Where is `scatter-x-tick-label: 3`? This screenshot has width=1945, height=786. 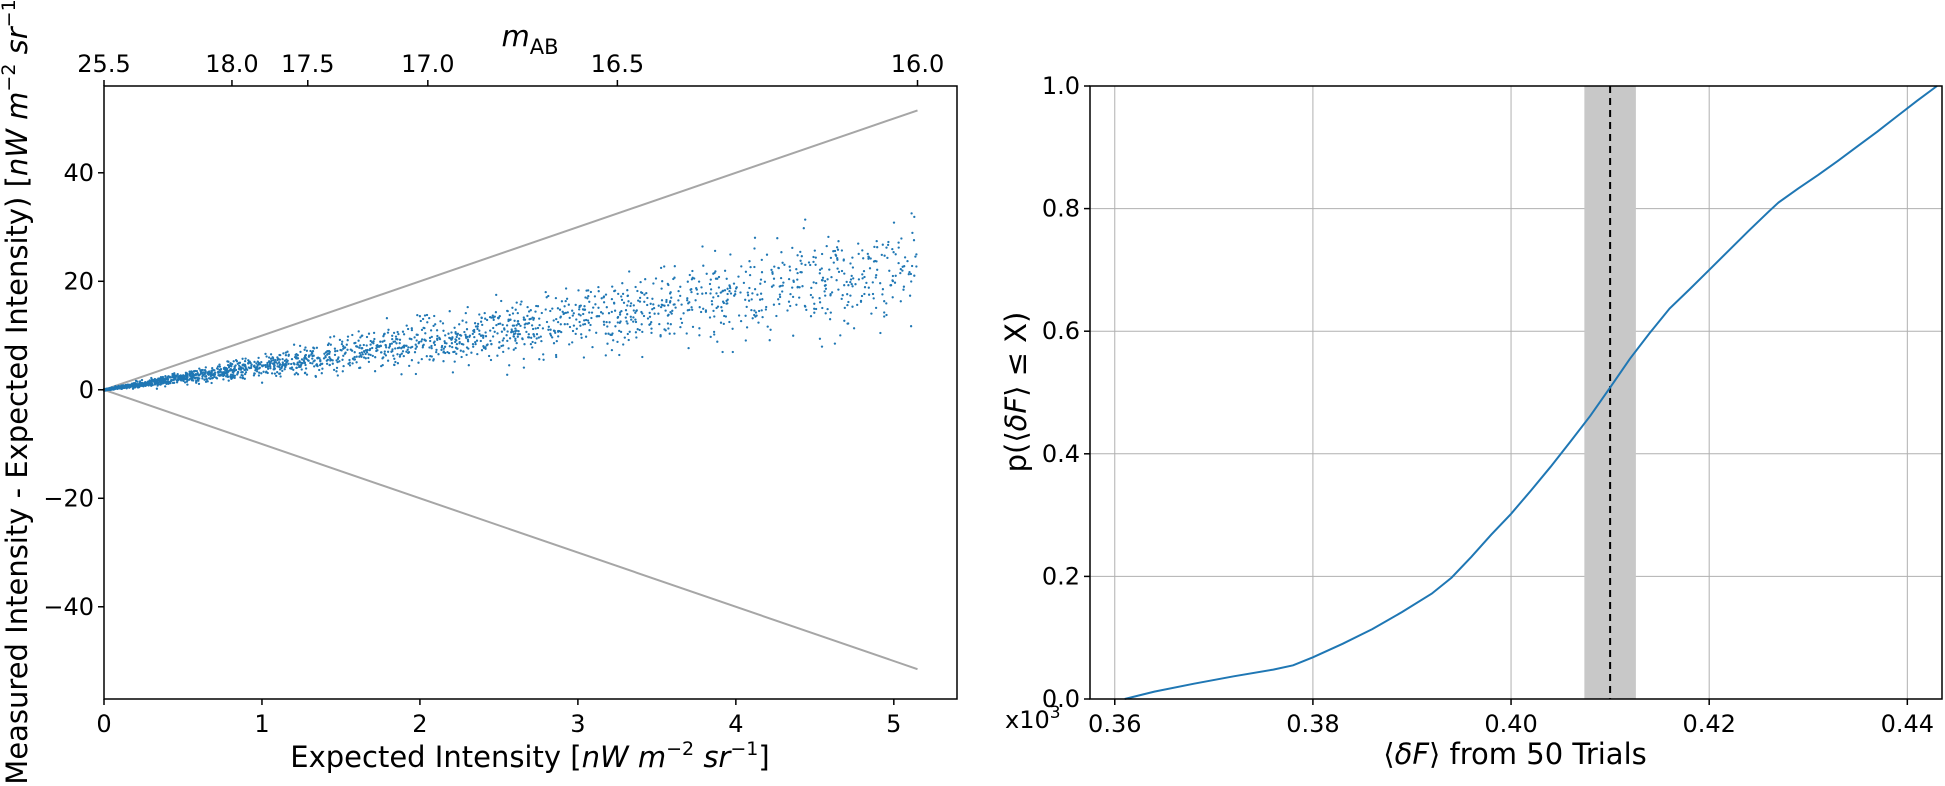
scatter-x-tick-label: 3 is located at coordinates (577, 724).